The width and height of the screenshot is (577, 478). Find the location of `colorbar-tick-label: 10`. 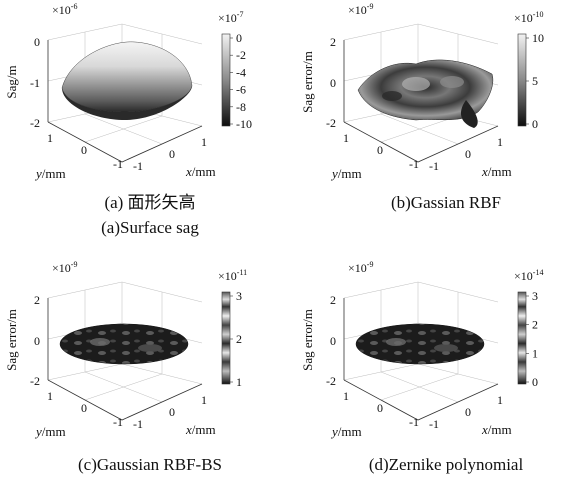

colorbar-tick-label: 10 is located at coordinates (538, 38).